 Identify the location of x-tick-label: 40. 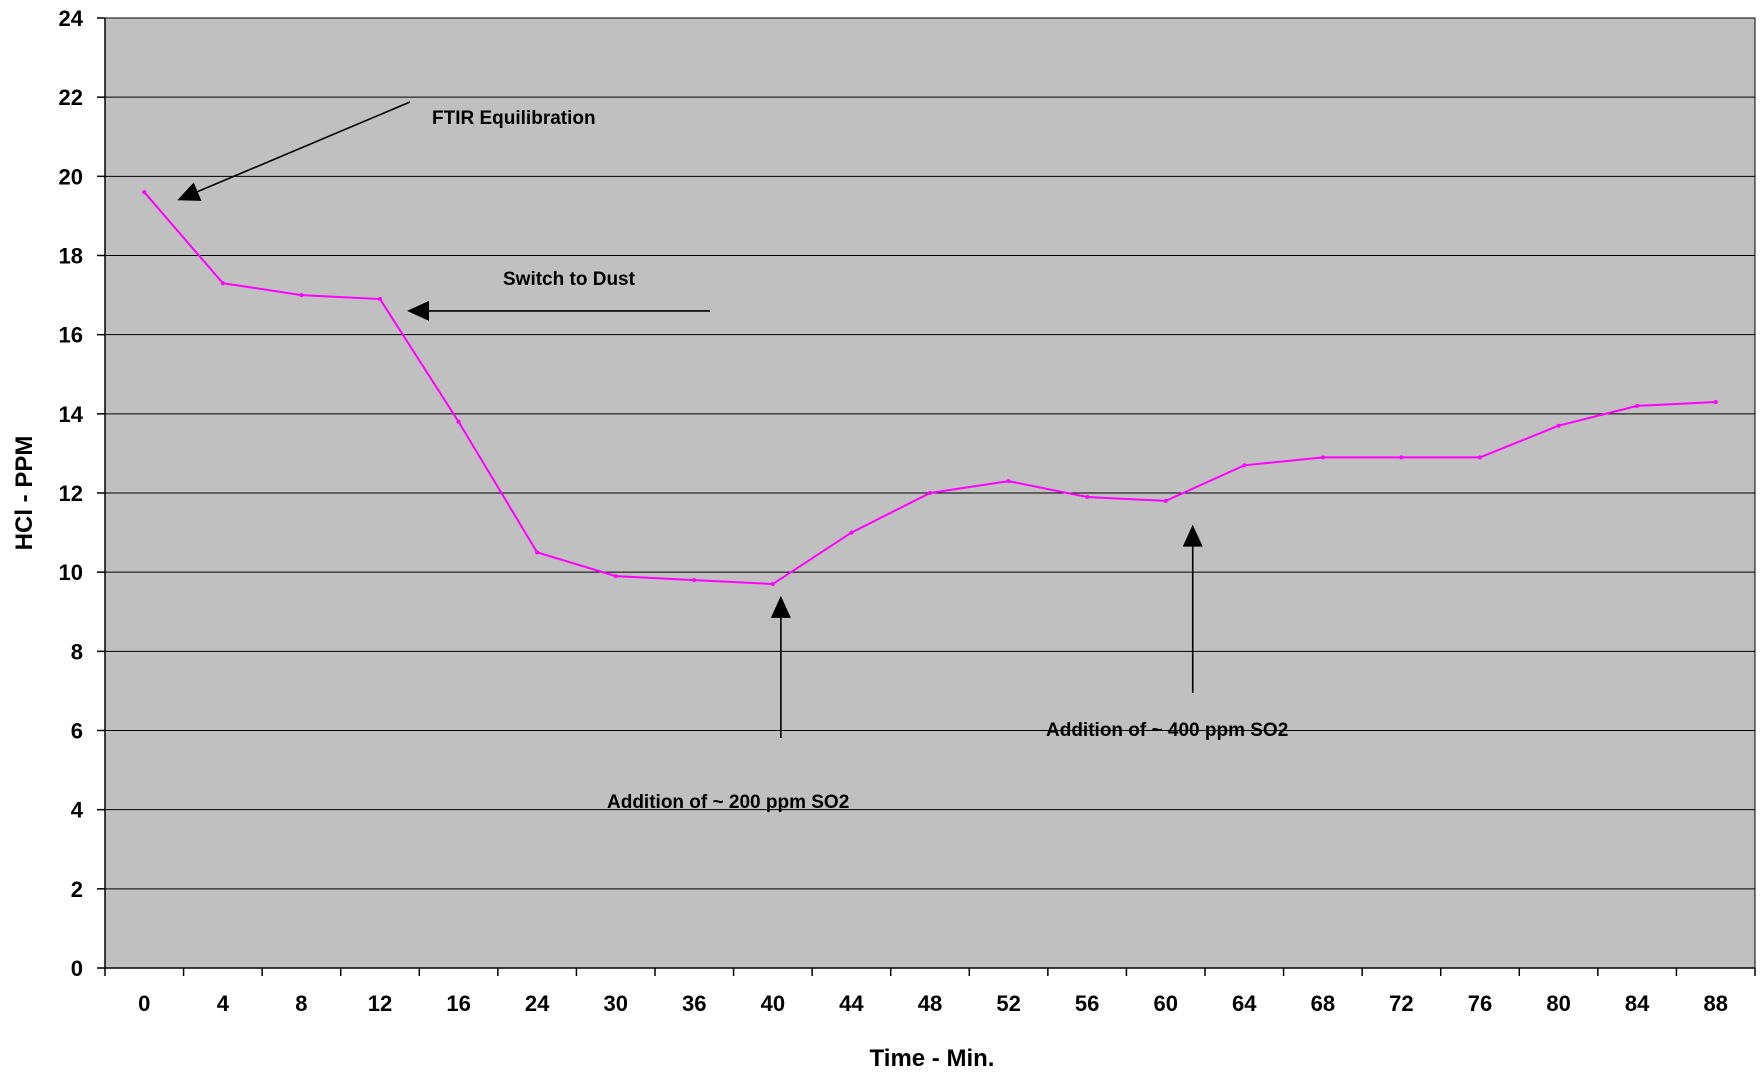
(773, 1003).